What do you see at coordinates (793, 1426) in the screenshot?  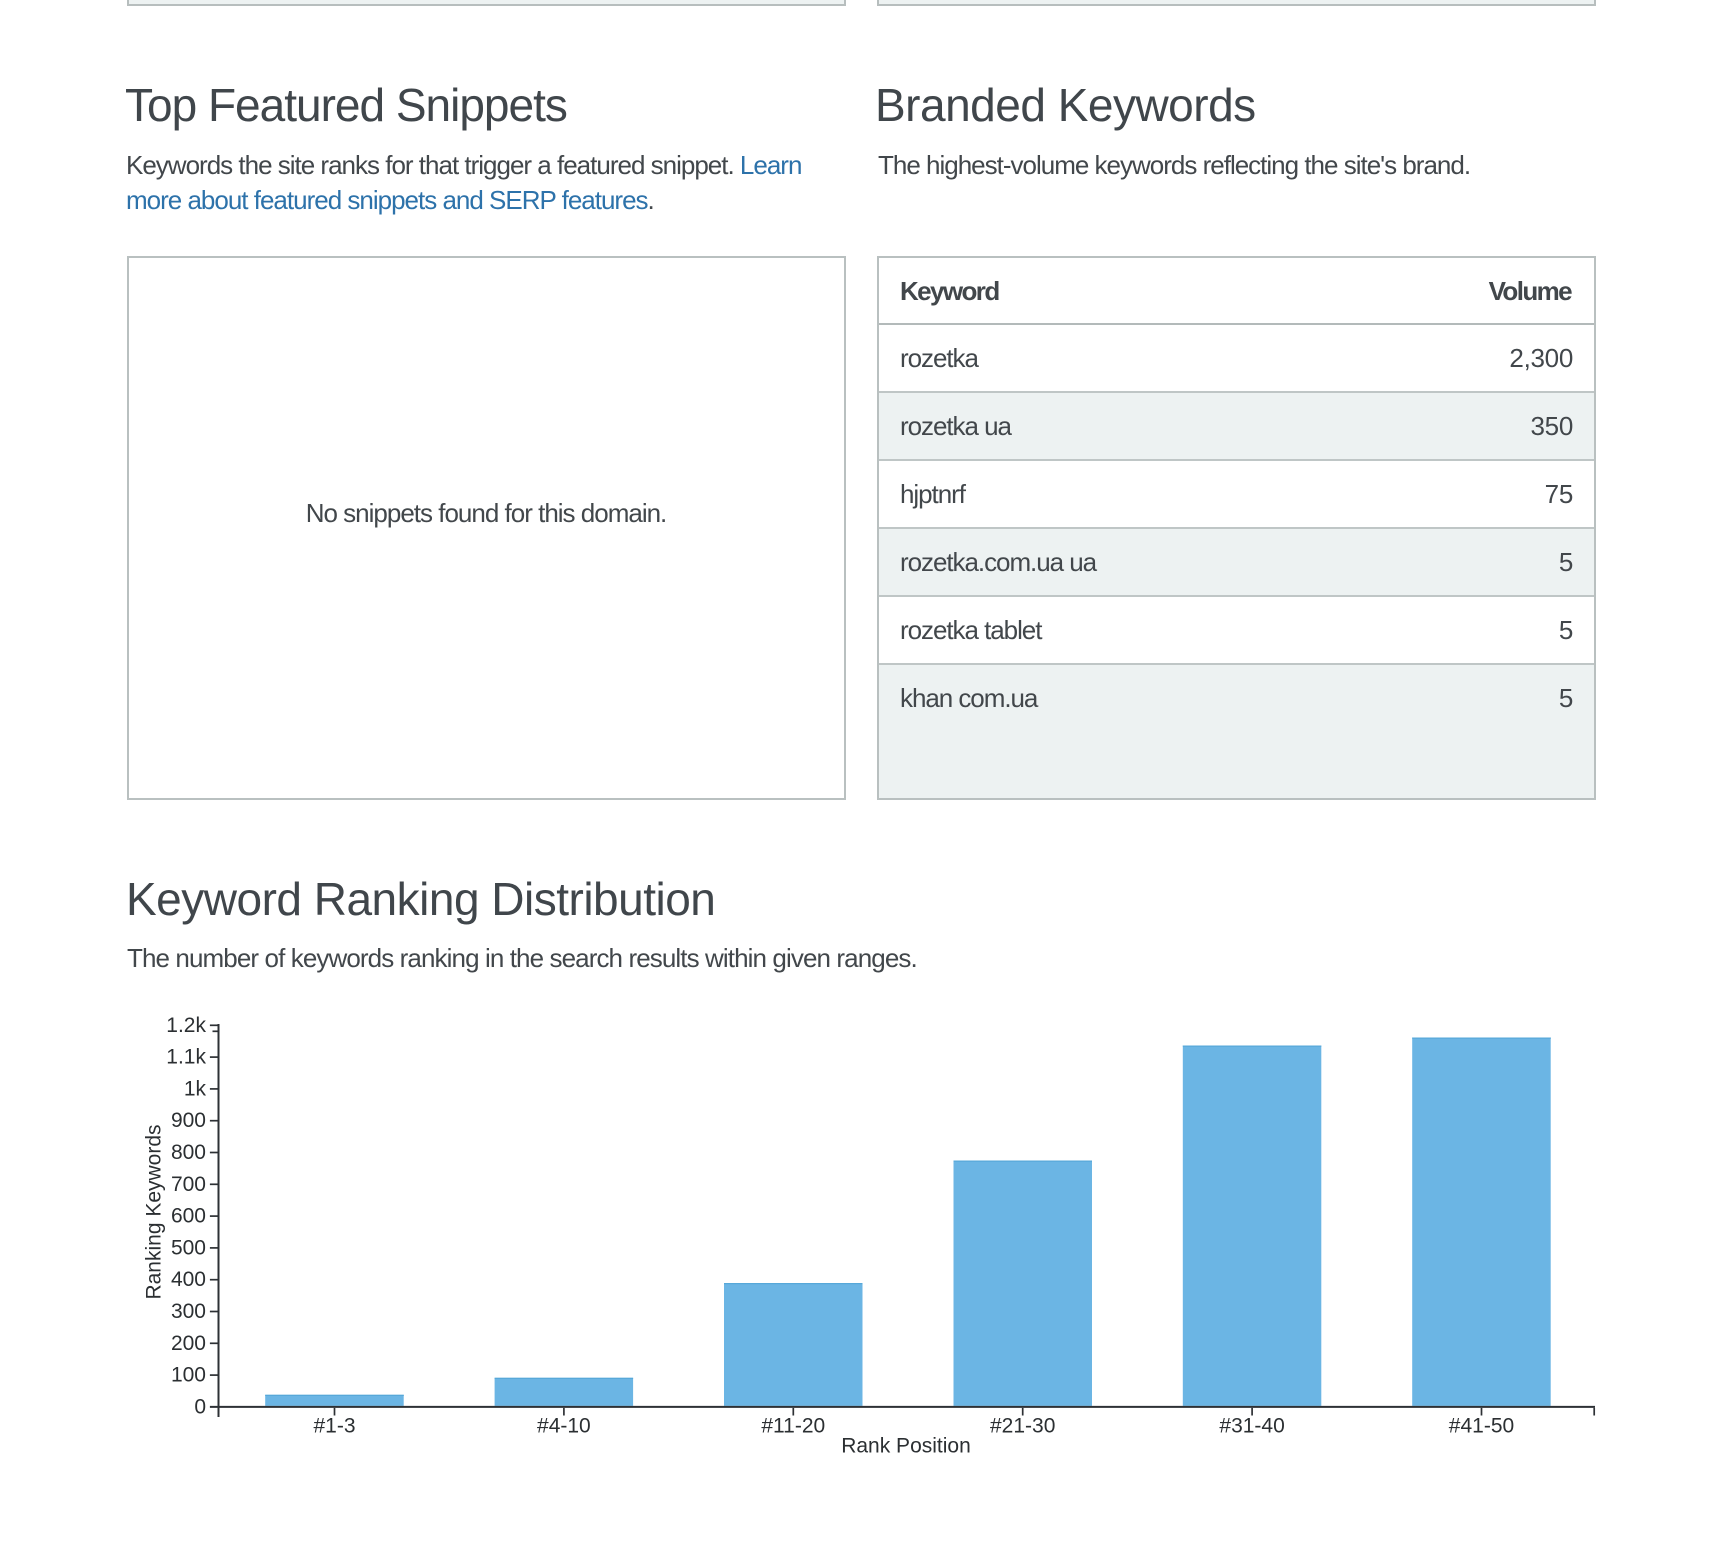 I see `svg-text: #11-20` at bounding box center [793, 1426].